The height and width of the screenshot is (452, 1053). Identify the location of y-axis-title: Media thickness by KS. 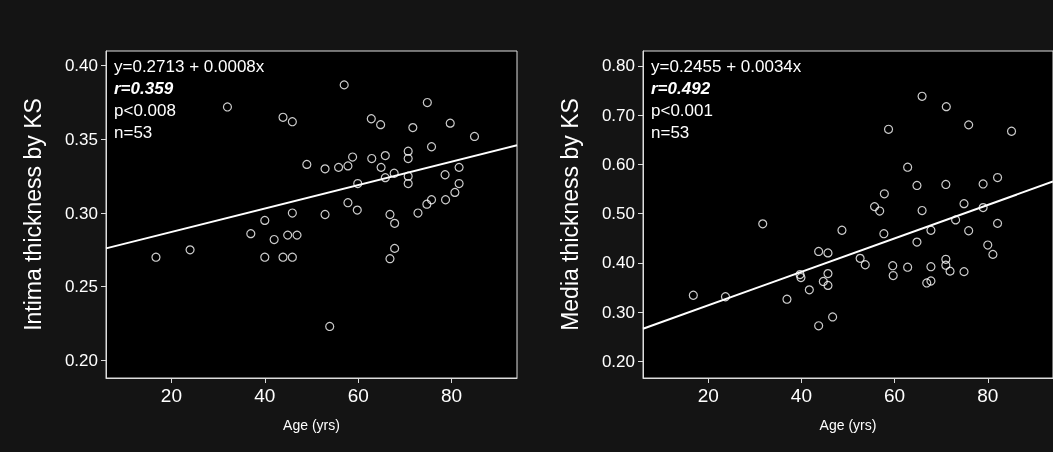
(569, 214).